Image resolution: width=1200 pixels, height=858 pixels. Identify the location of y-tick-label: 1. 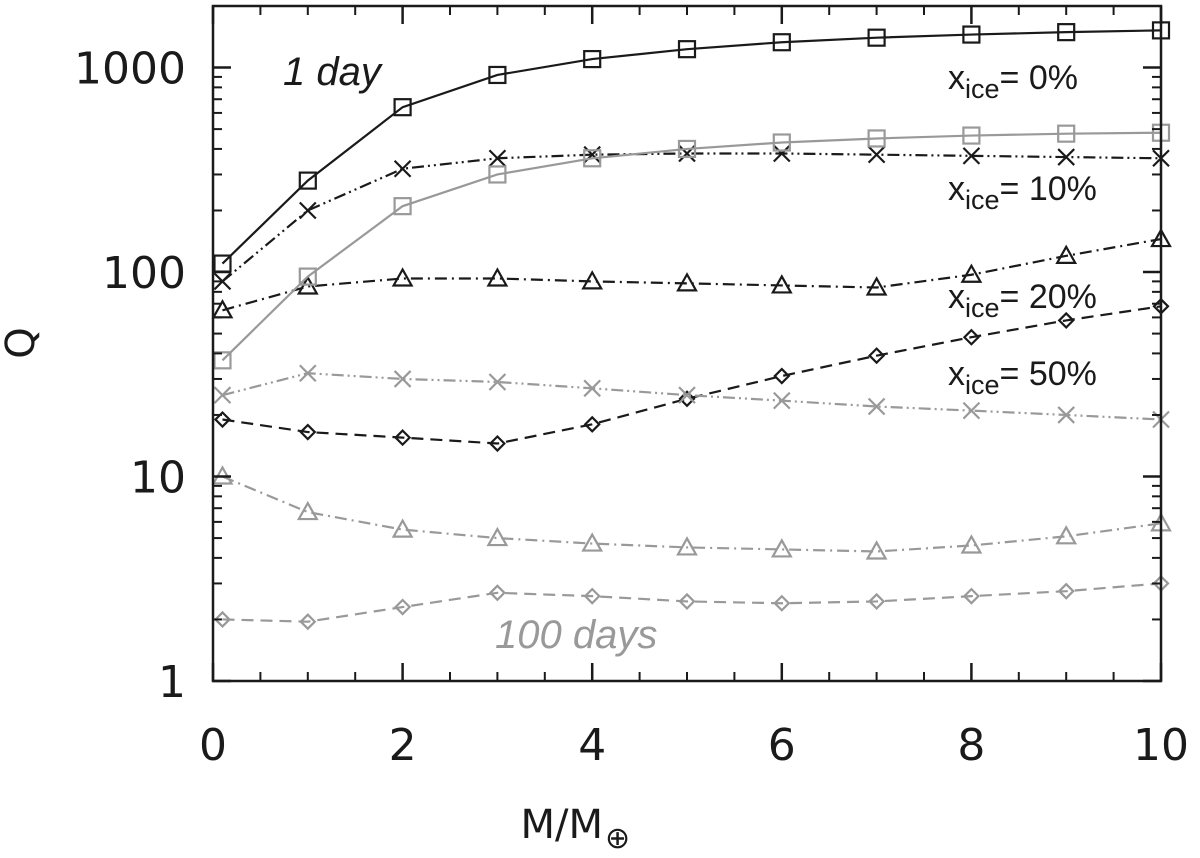
(172, 682).